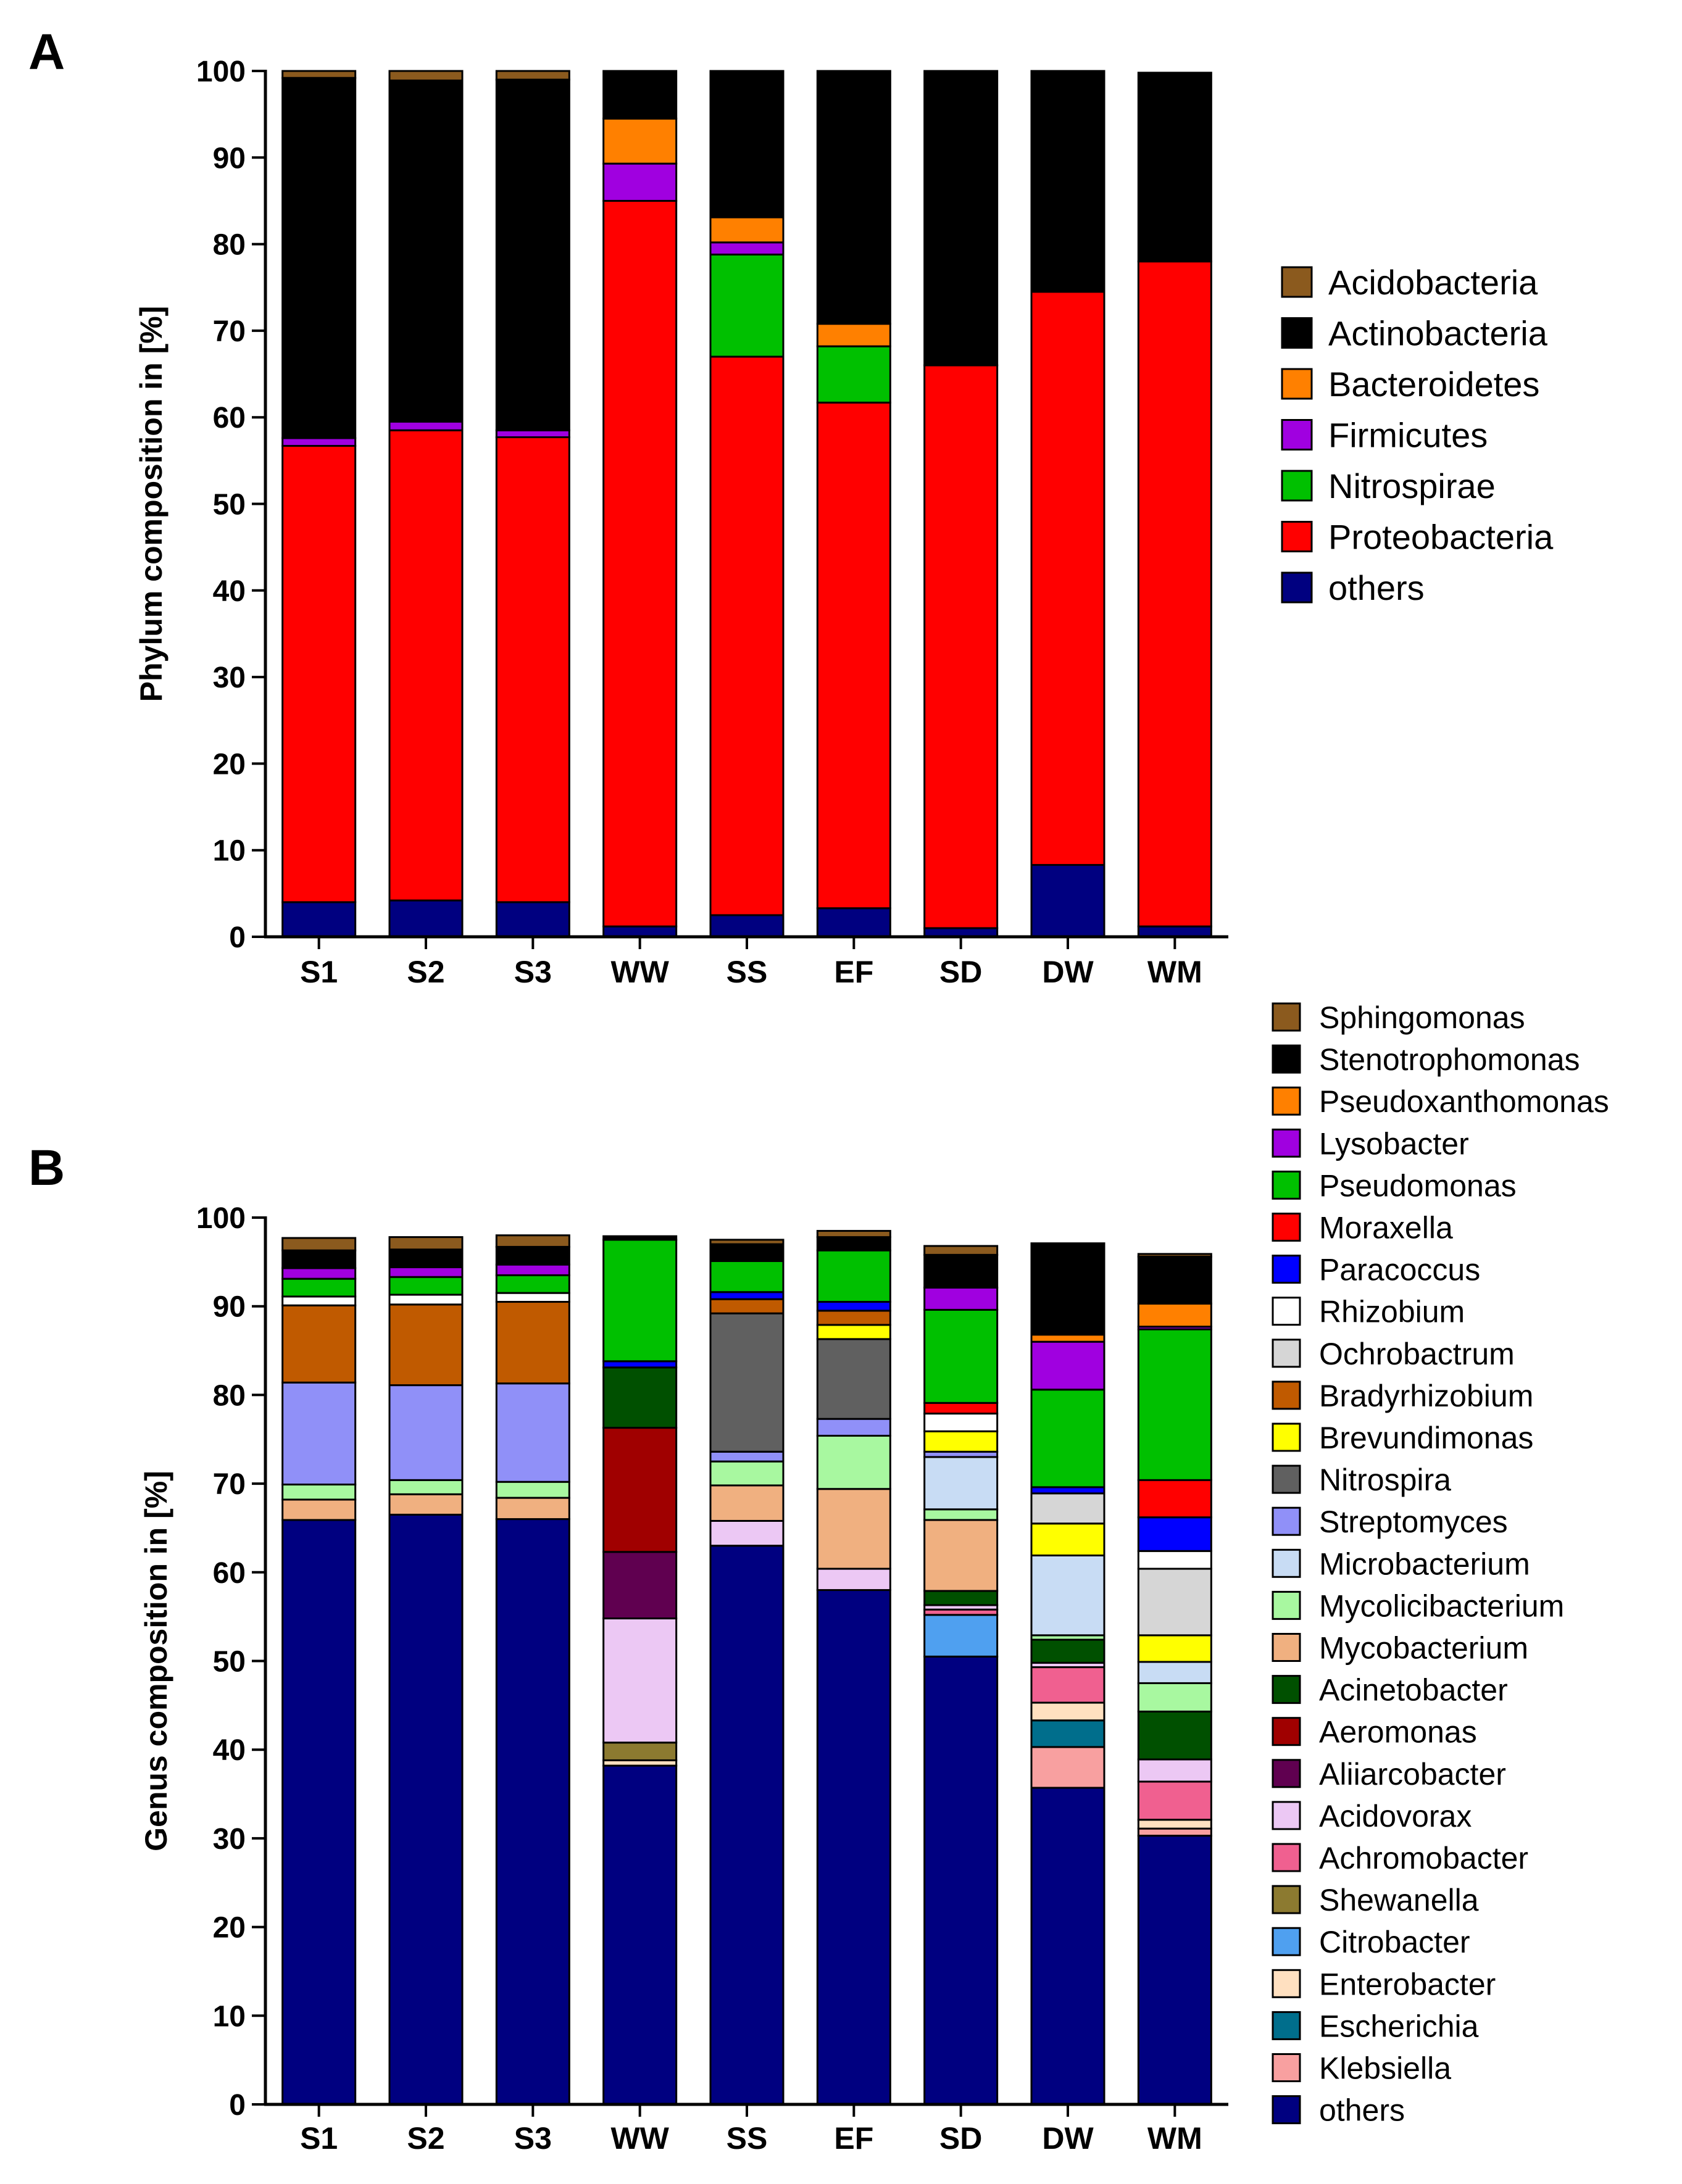 The image size is (1682, 2184). What do you see at coordinates (747, 2138) in the screenshot?
I see `panel-b-category-label: SS` at bounding box center [747, 2138].